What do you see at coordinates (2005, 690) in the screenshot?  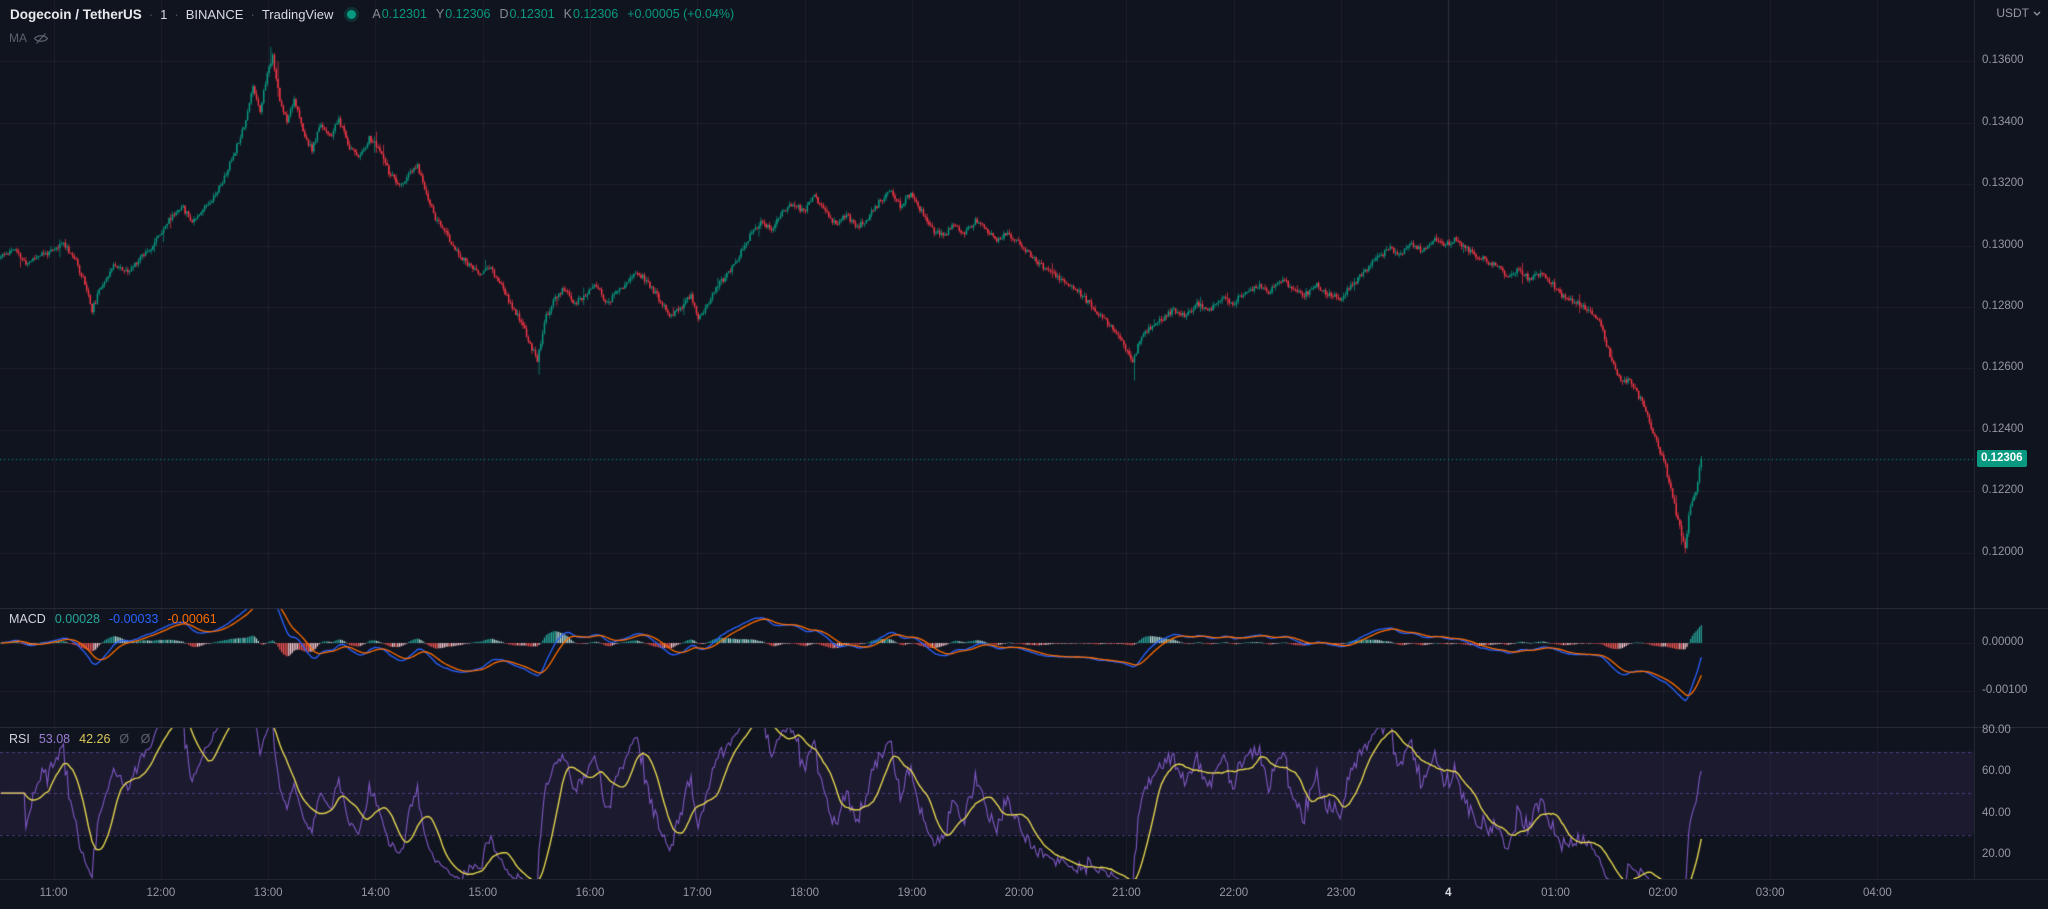 I see `macd-tick-label: -0.00100` at bounding box center [2005, 690].